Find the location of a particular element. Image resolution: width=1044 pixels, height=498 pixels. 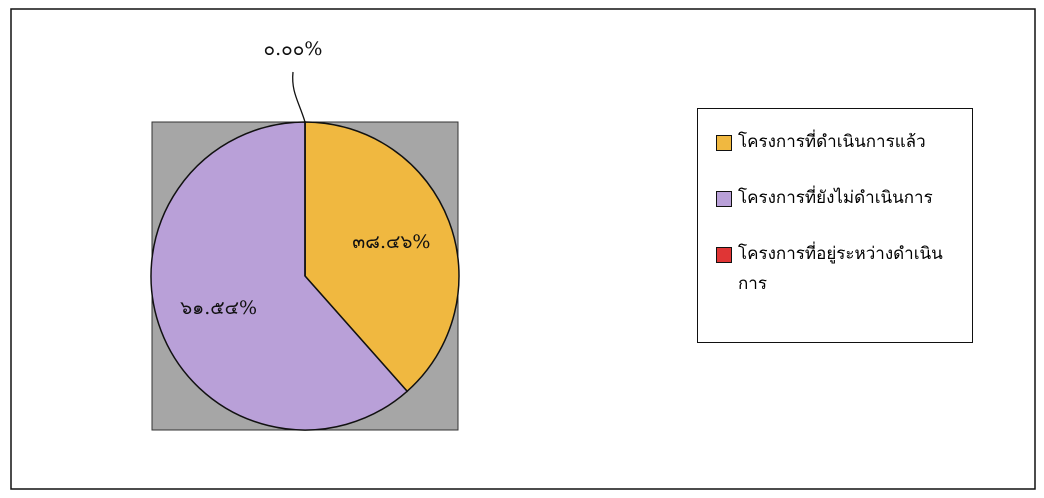

leader-line is located at coordinates (299, 97).